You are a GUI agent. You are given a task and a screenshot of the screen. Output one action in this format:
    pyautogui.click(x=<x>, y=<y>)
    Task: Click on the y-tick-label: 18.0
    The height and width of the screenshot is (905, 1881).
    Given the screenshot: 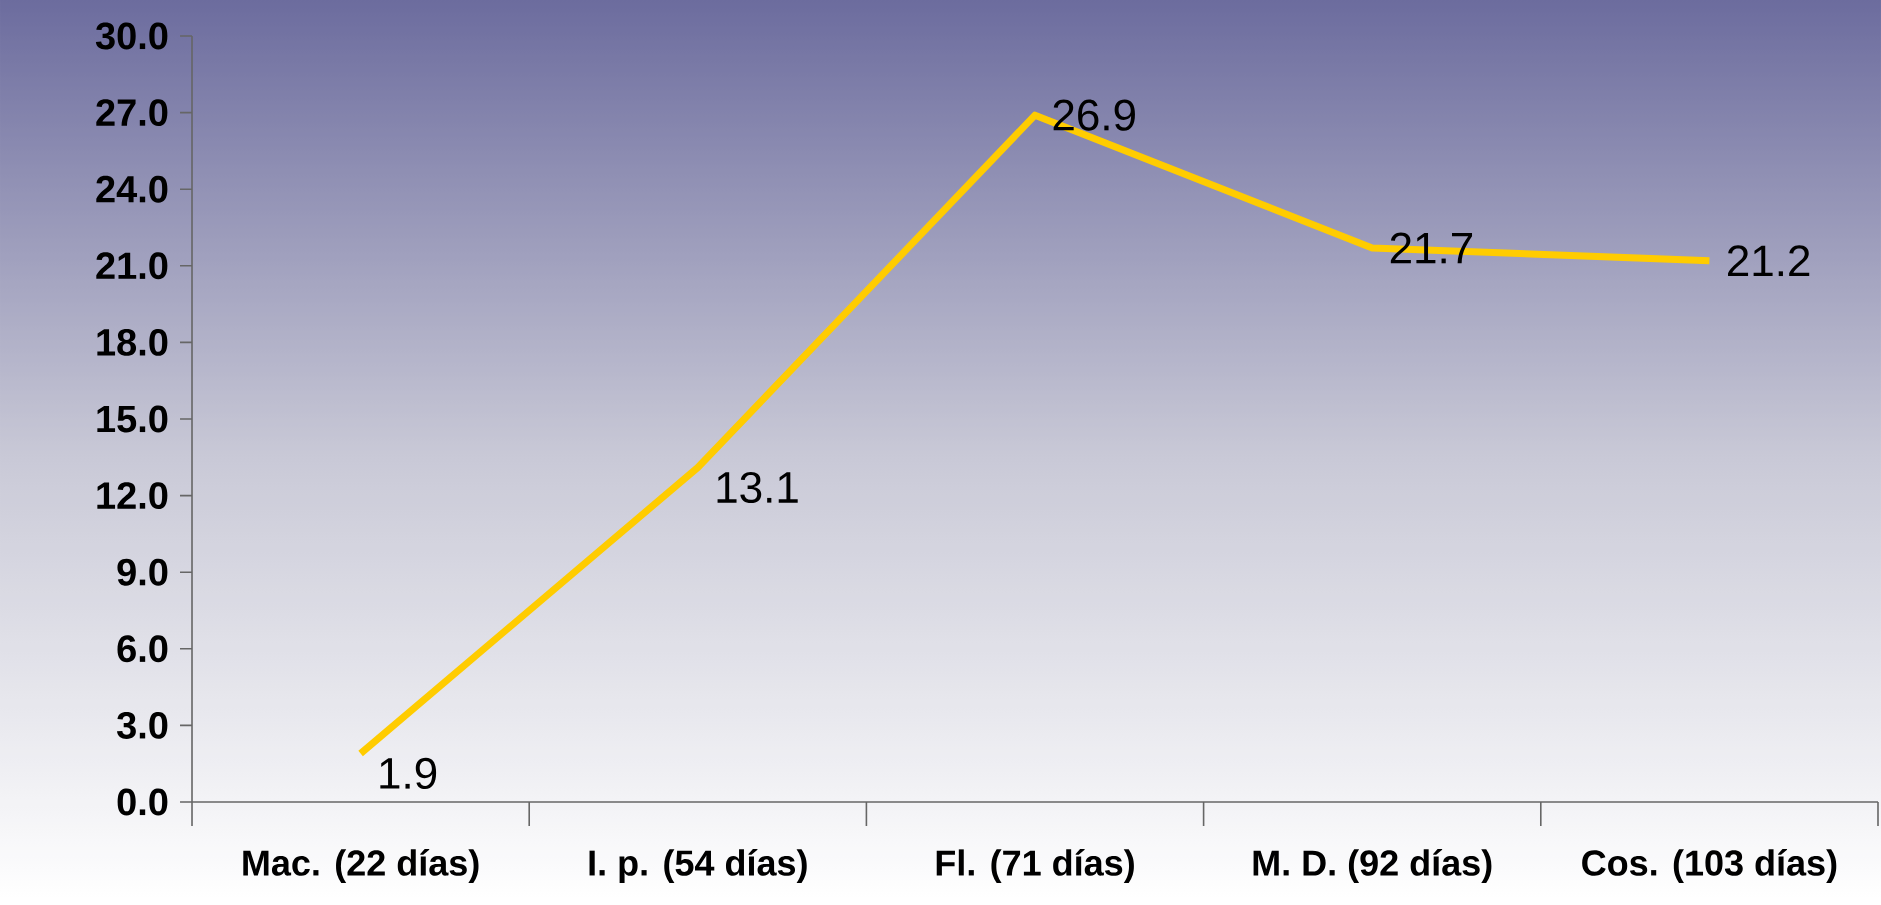 What is the action you would take?
    pyautogui.click(x=132, y=342)
    